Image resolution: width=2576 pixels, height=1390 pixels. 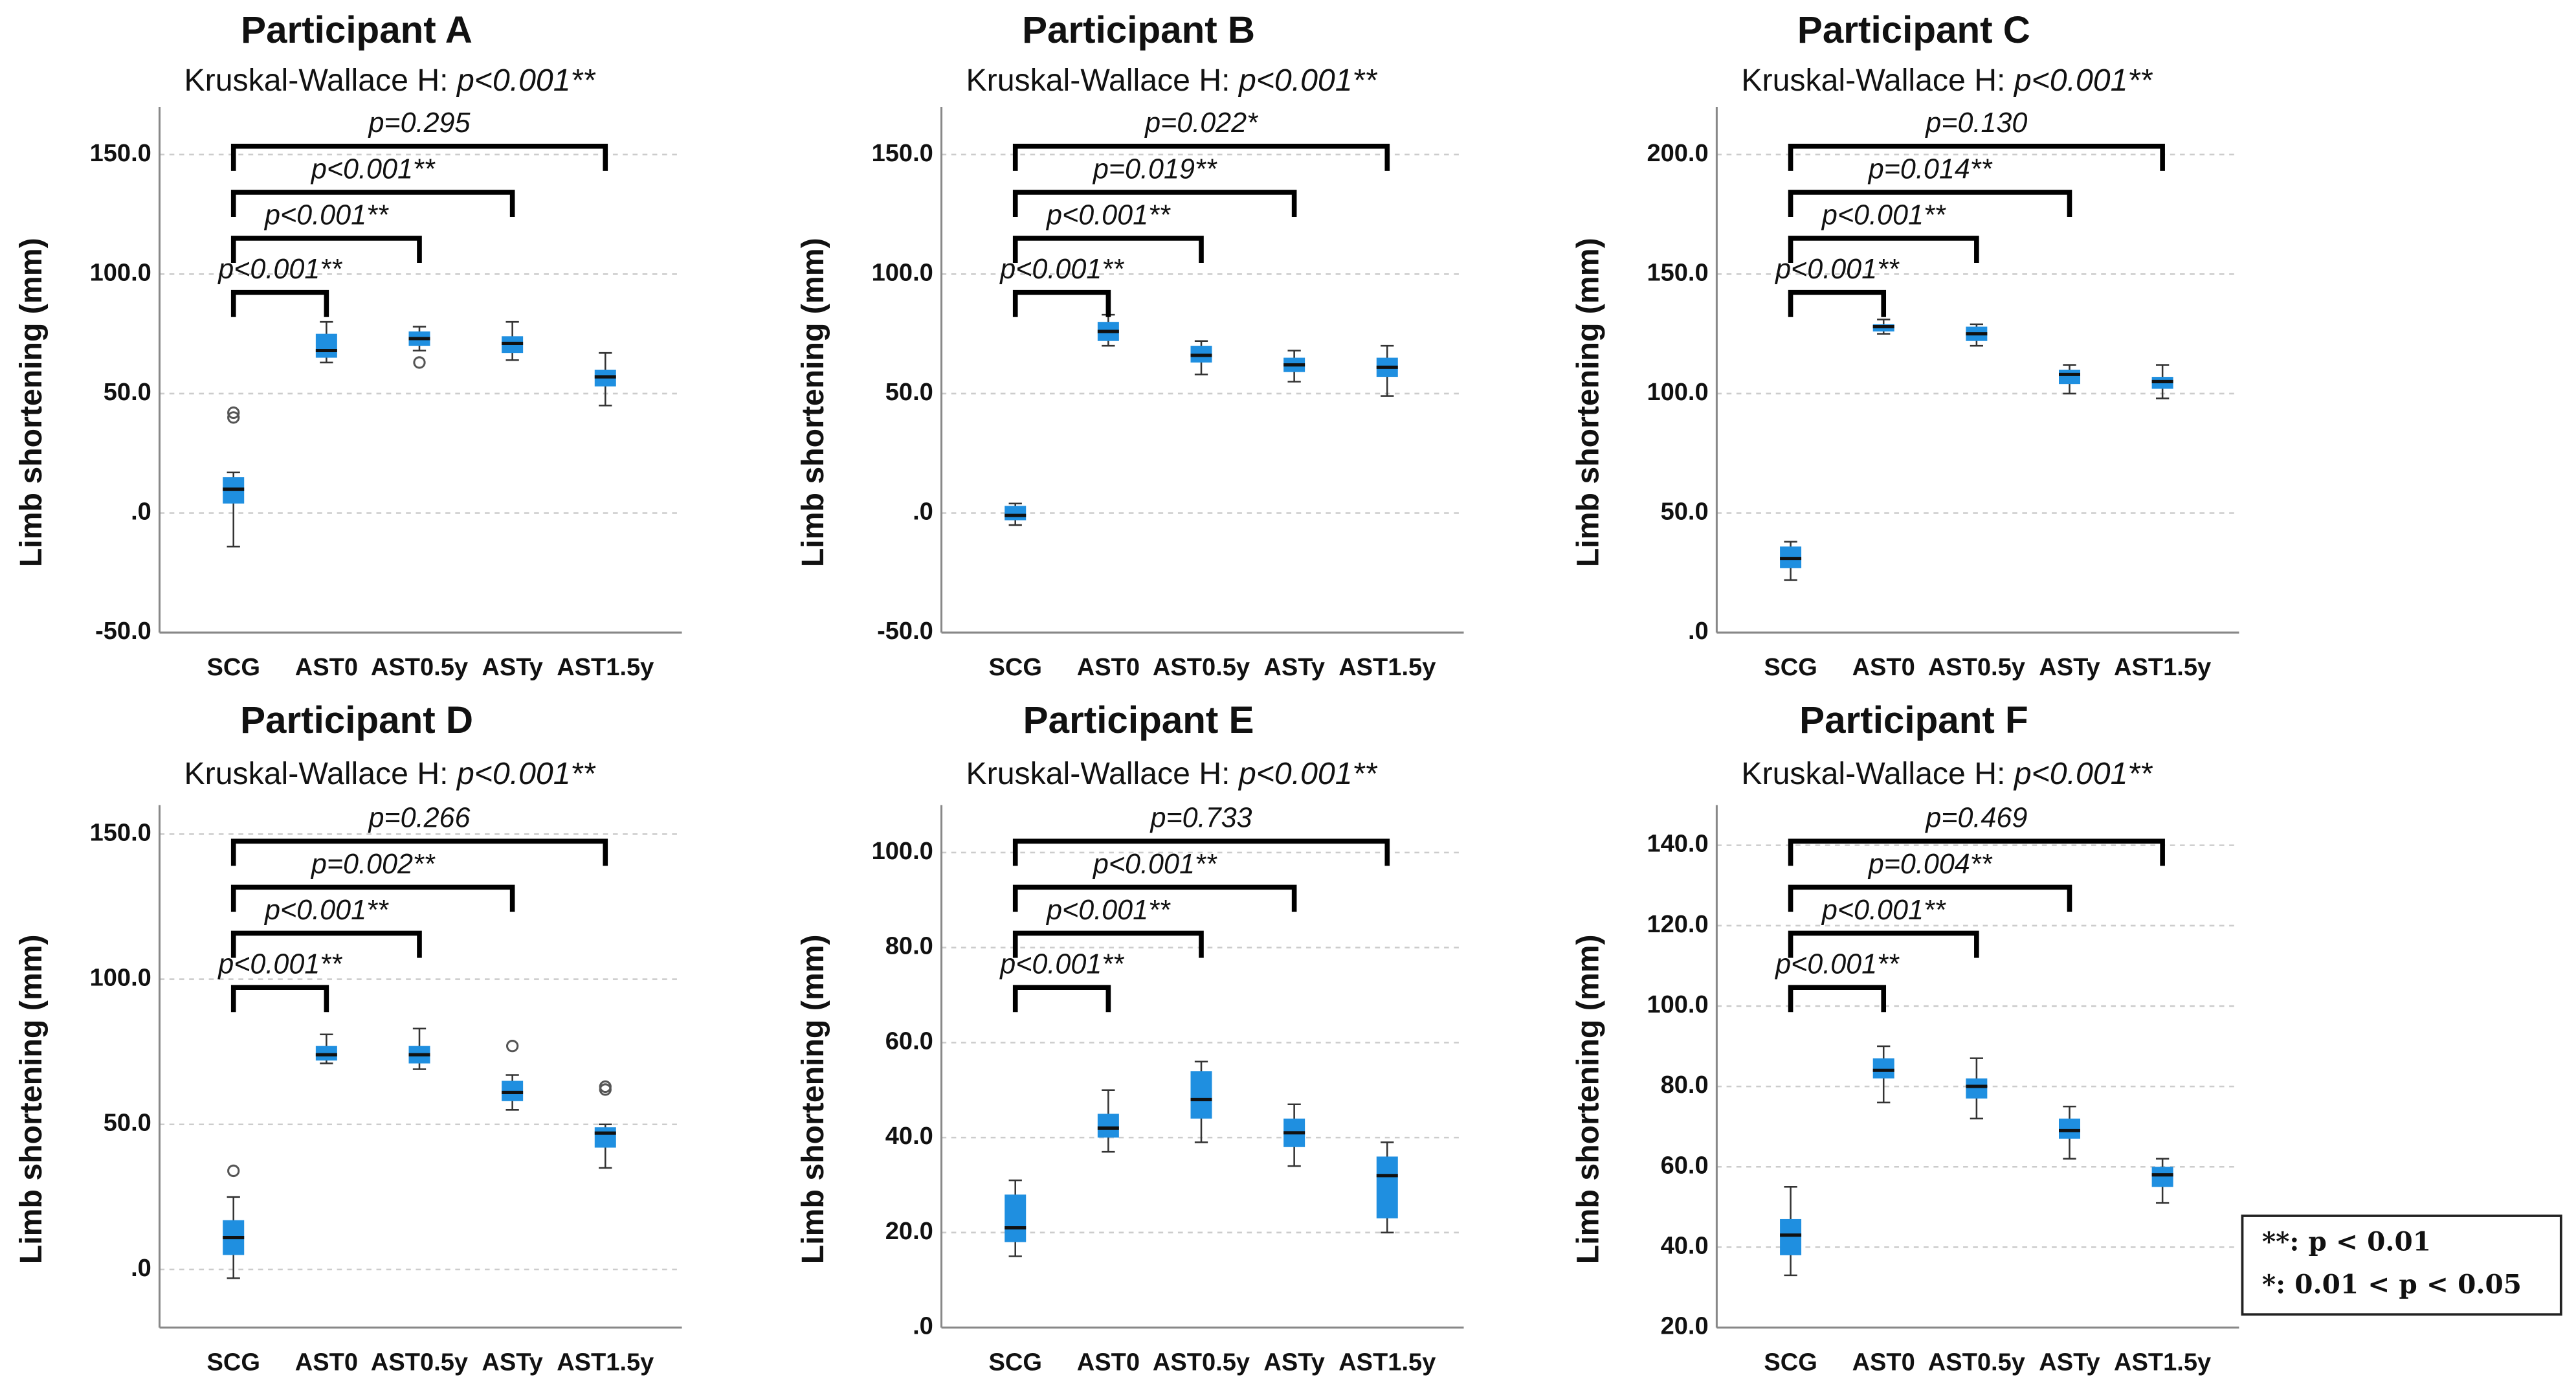 I want to click on chart-title: Participant D, so click(x=356, y=720).